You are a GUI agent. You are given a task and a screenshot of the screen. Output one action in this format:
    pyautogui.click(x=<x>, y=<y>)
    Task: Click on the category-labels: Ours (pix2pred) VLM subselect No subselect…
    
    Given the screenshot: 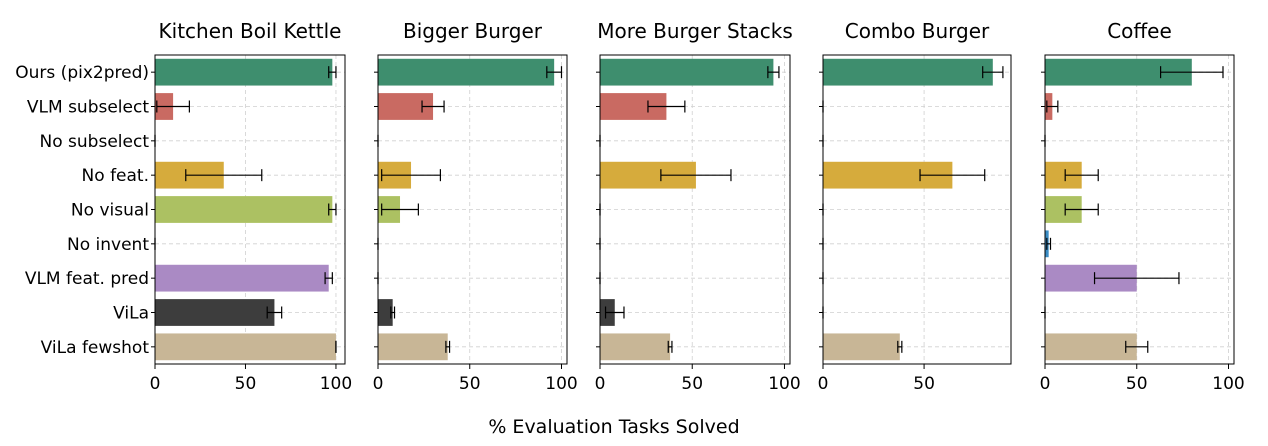 What is the action you would take?
    pyautogui.click(x=82, y=210)
    